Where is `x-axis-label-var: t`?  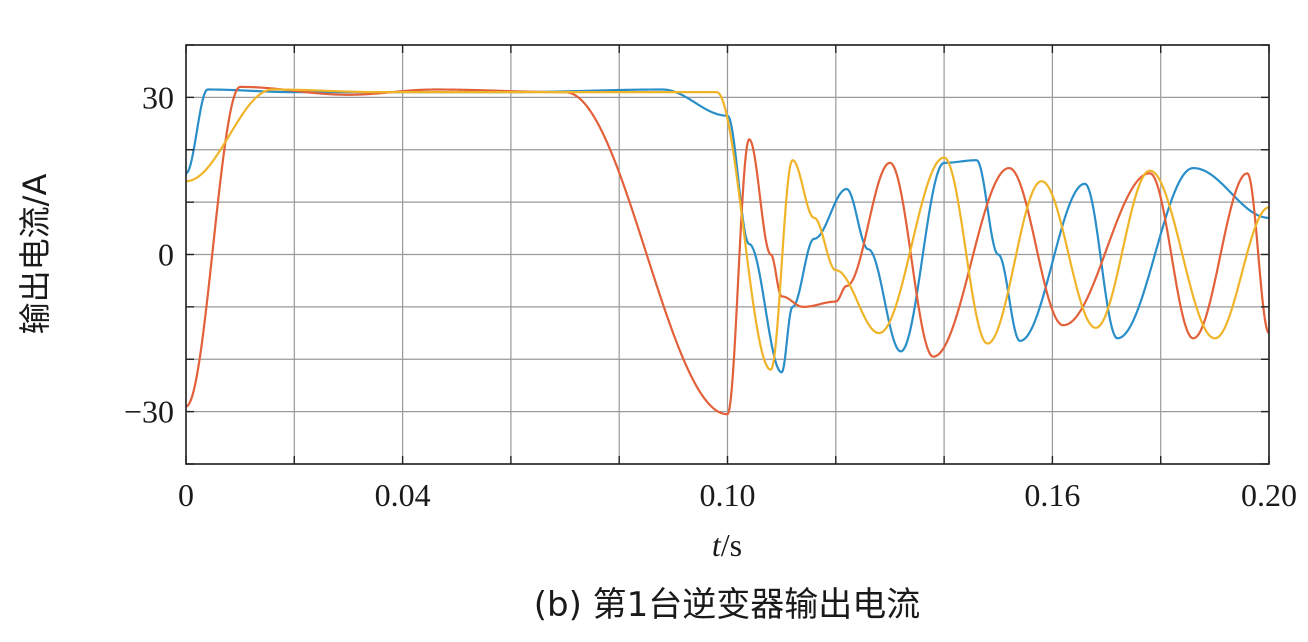
x-axis-label-var: t is located at coordinates (717, 545).